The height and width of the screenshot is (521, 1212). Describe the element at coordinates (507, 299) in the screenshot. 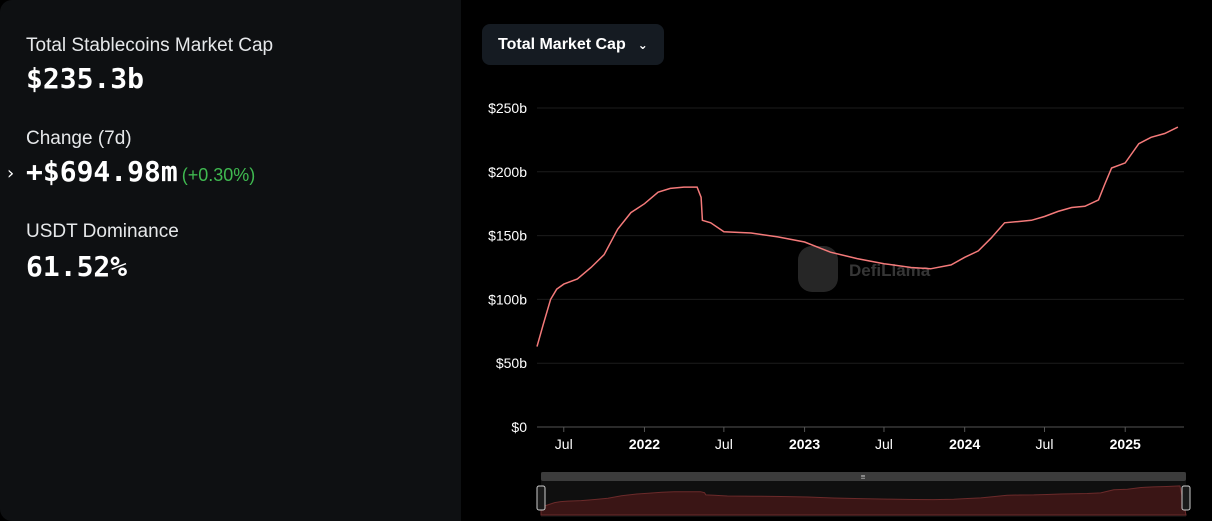

I see `y-tick-label: $100b` at that location.